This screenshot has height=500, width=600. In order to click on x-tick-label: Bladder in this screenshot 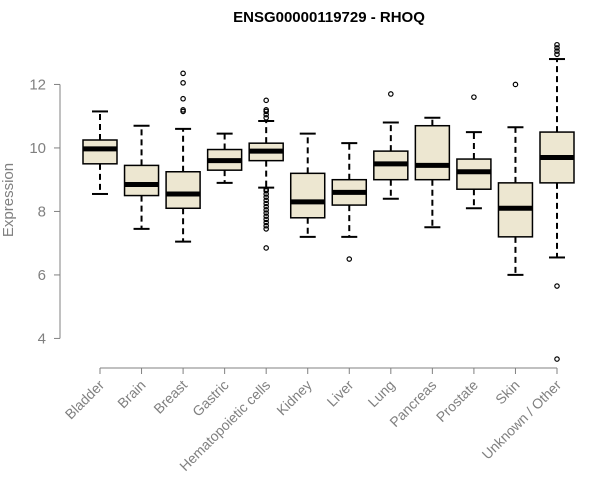, I will do `click(85, 400)`.